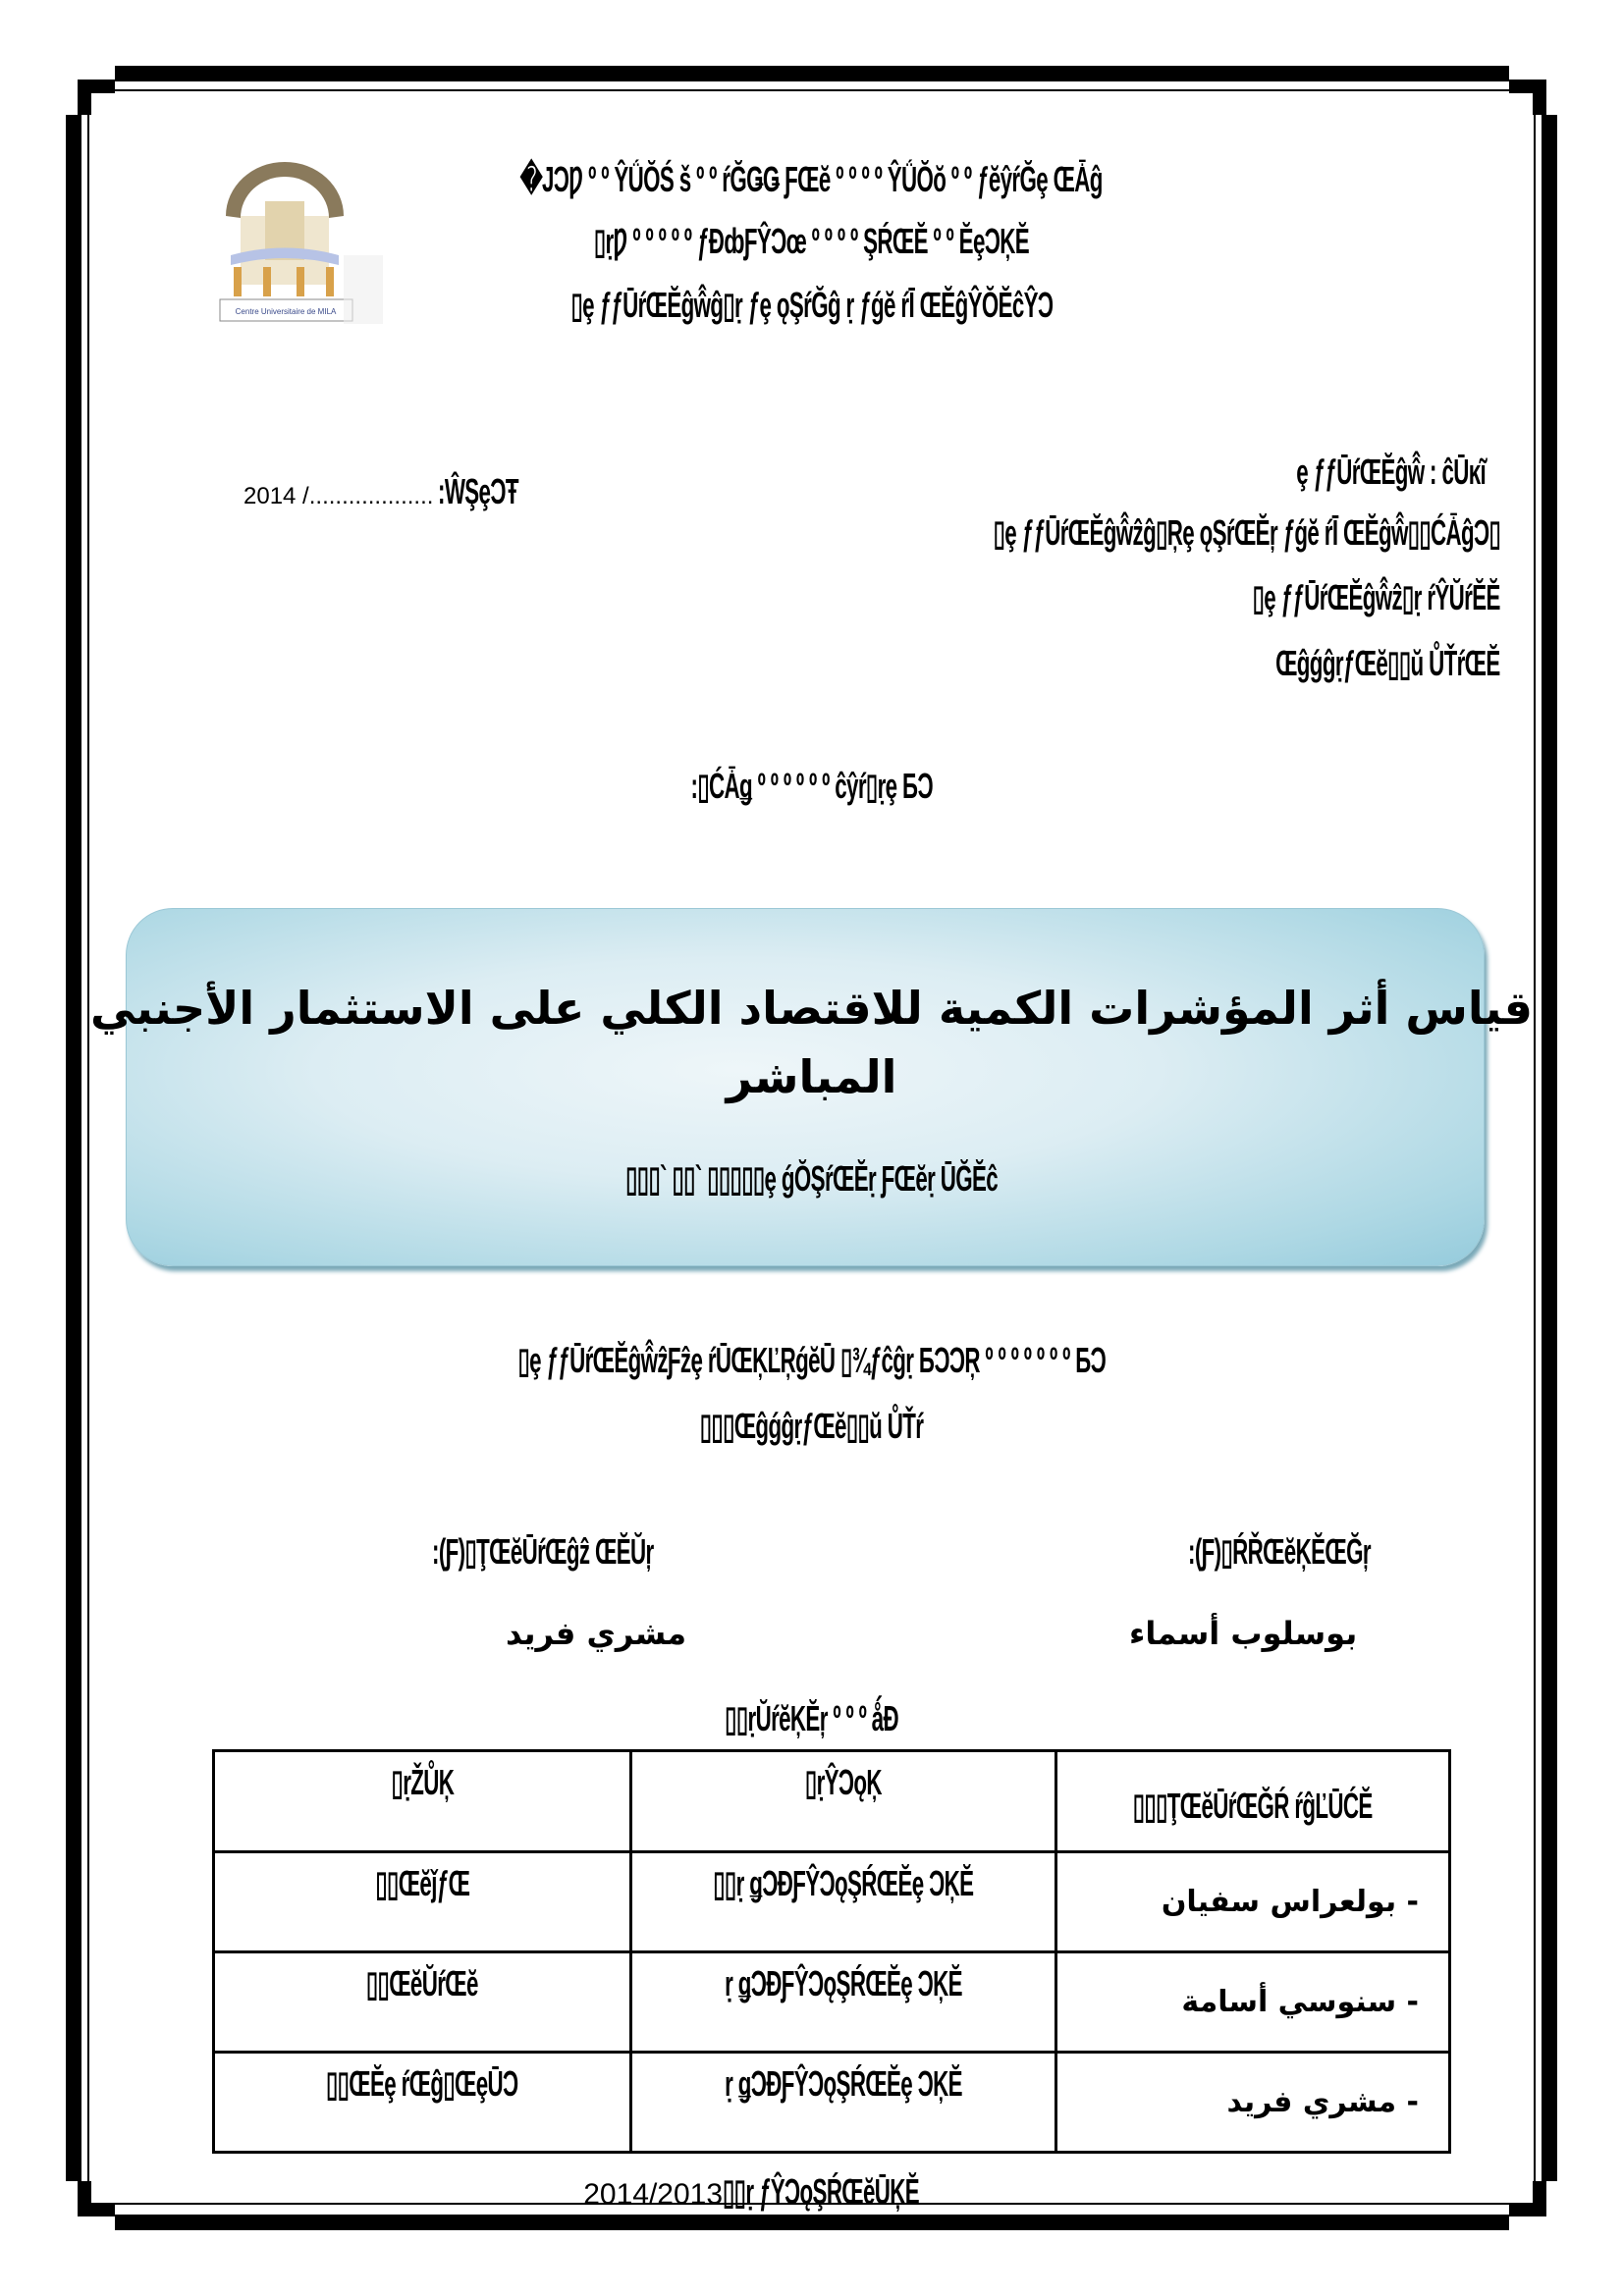 Image resolution: width=1623 pixels, height=2296 pixels. Describe the element at coordinates (297, 246) in the screenshot. I see `university-logo: Centre Universitaire de MILA` at that location.